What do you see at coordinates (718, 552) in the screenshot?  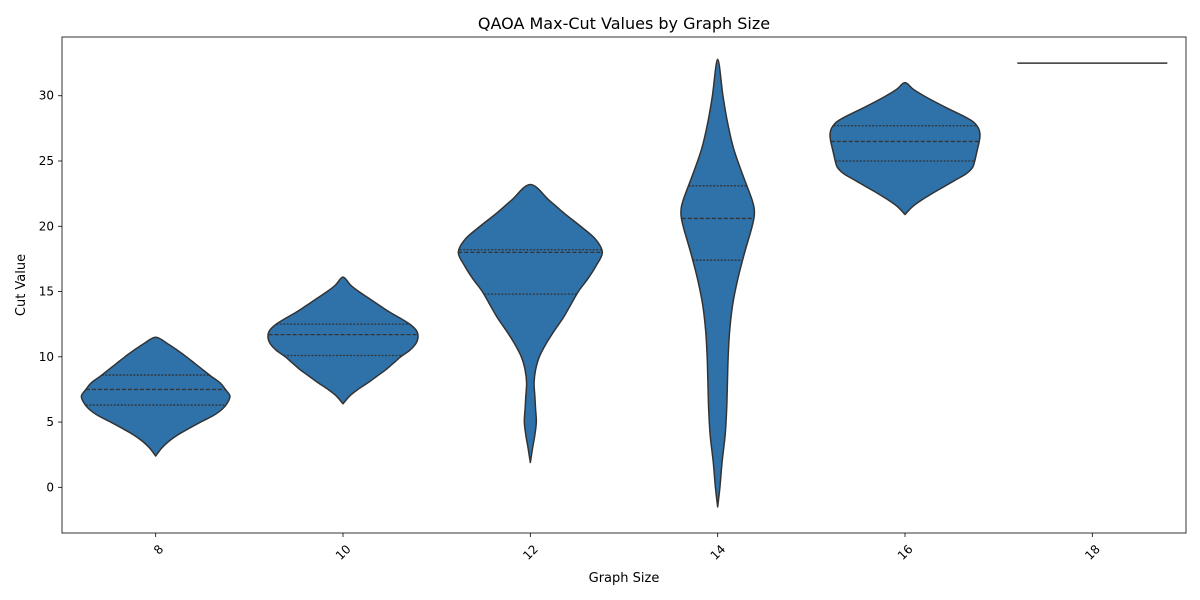 I see `x-tick-label: 14` at bounding box center [718, 552].